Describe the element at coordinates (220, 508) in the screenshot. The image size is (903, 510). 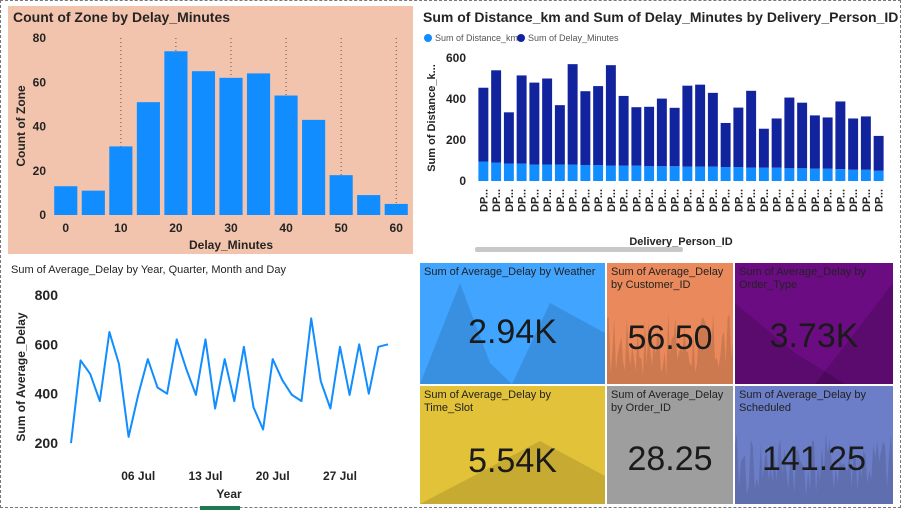
I see `page-tab-indicator` at that location.